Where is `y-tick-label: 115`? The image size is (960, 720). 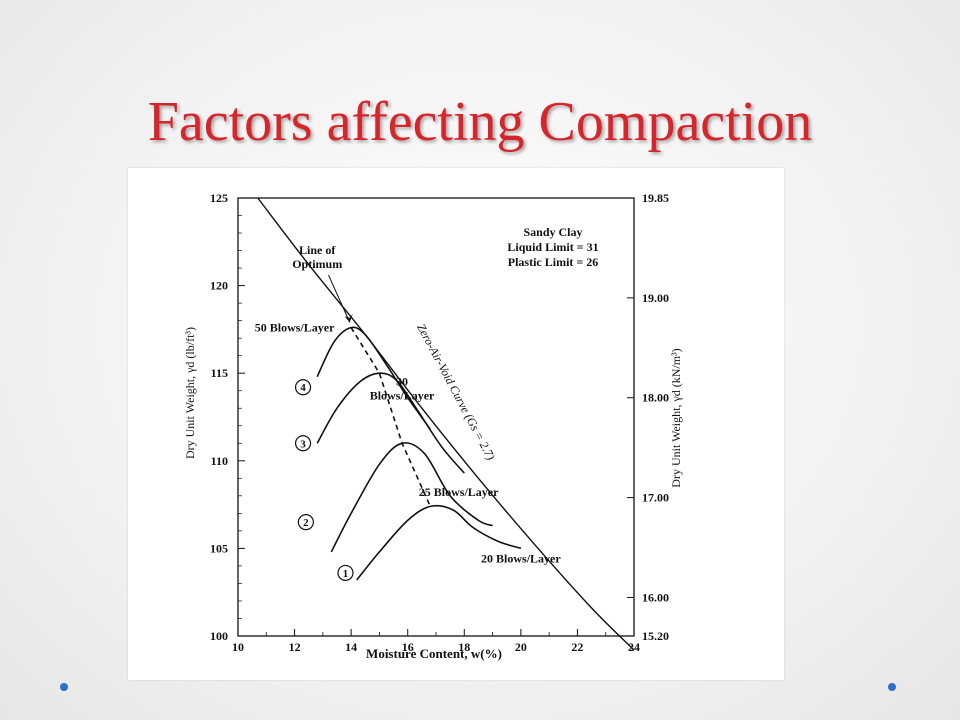 y-tick-label: 115 is located at coordinates (219, 373).